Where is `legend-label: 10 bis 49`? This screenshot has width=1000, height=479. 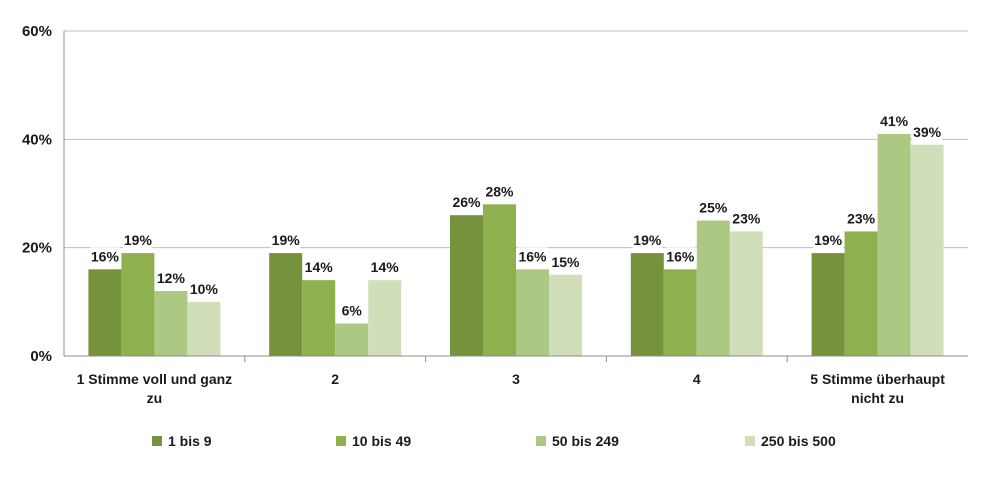 legend-label: 10 bis 49 is located at coordinates (381, 441).